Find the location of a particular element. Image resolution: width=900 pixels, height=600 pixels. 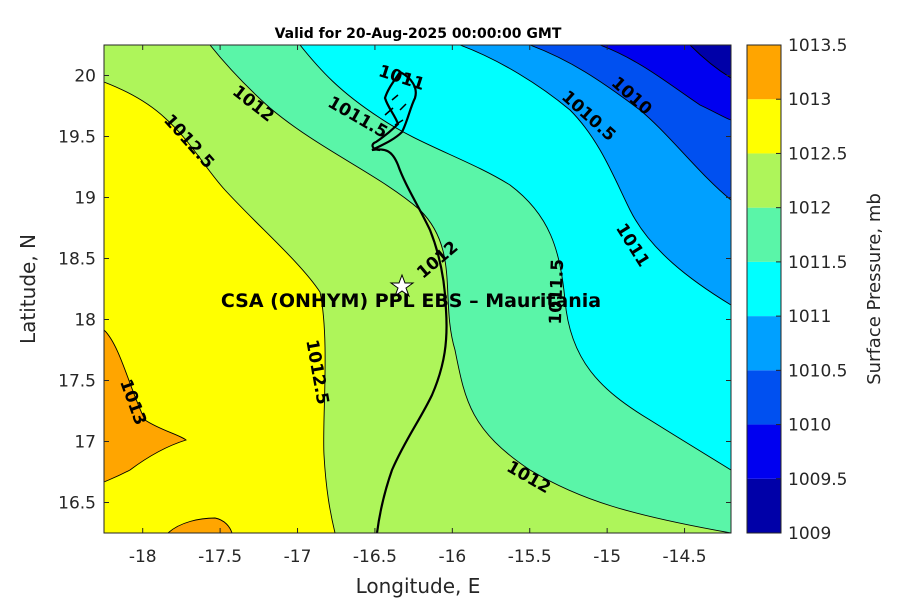

colorbar-label: Surface Pressure, mb is located at coordinates (874, 289).